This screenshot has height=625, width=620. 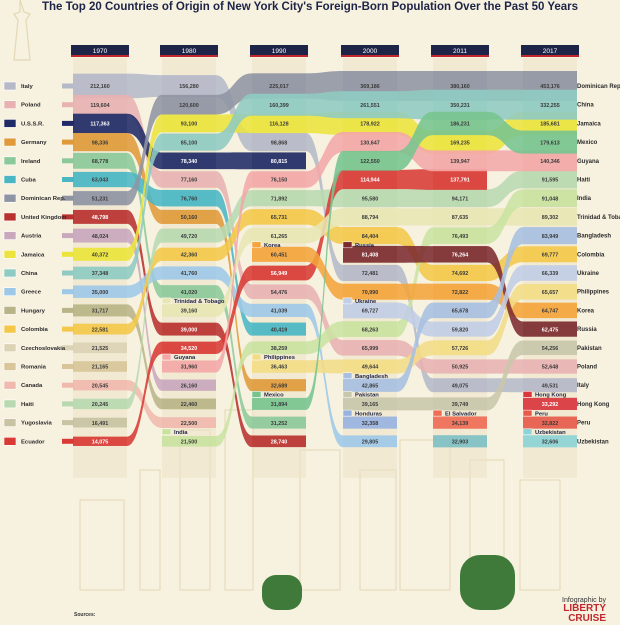 I want to click on footer-brand: Infographic by LIBERTY CRUISE, so click(x=566, y=610).